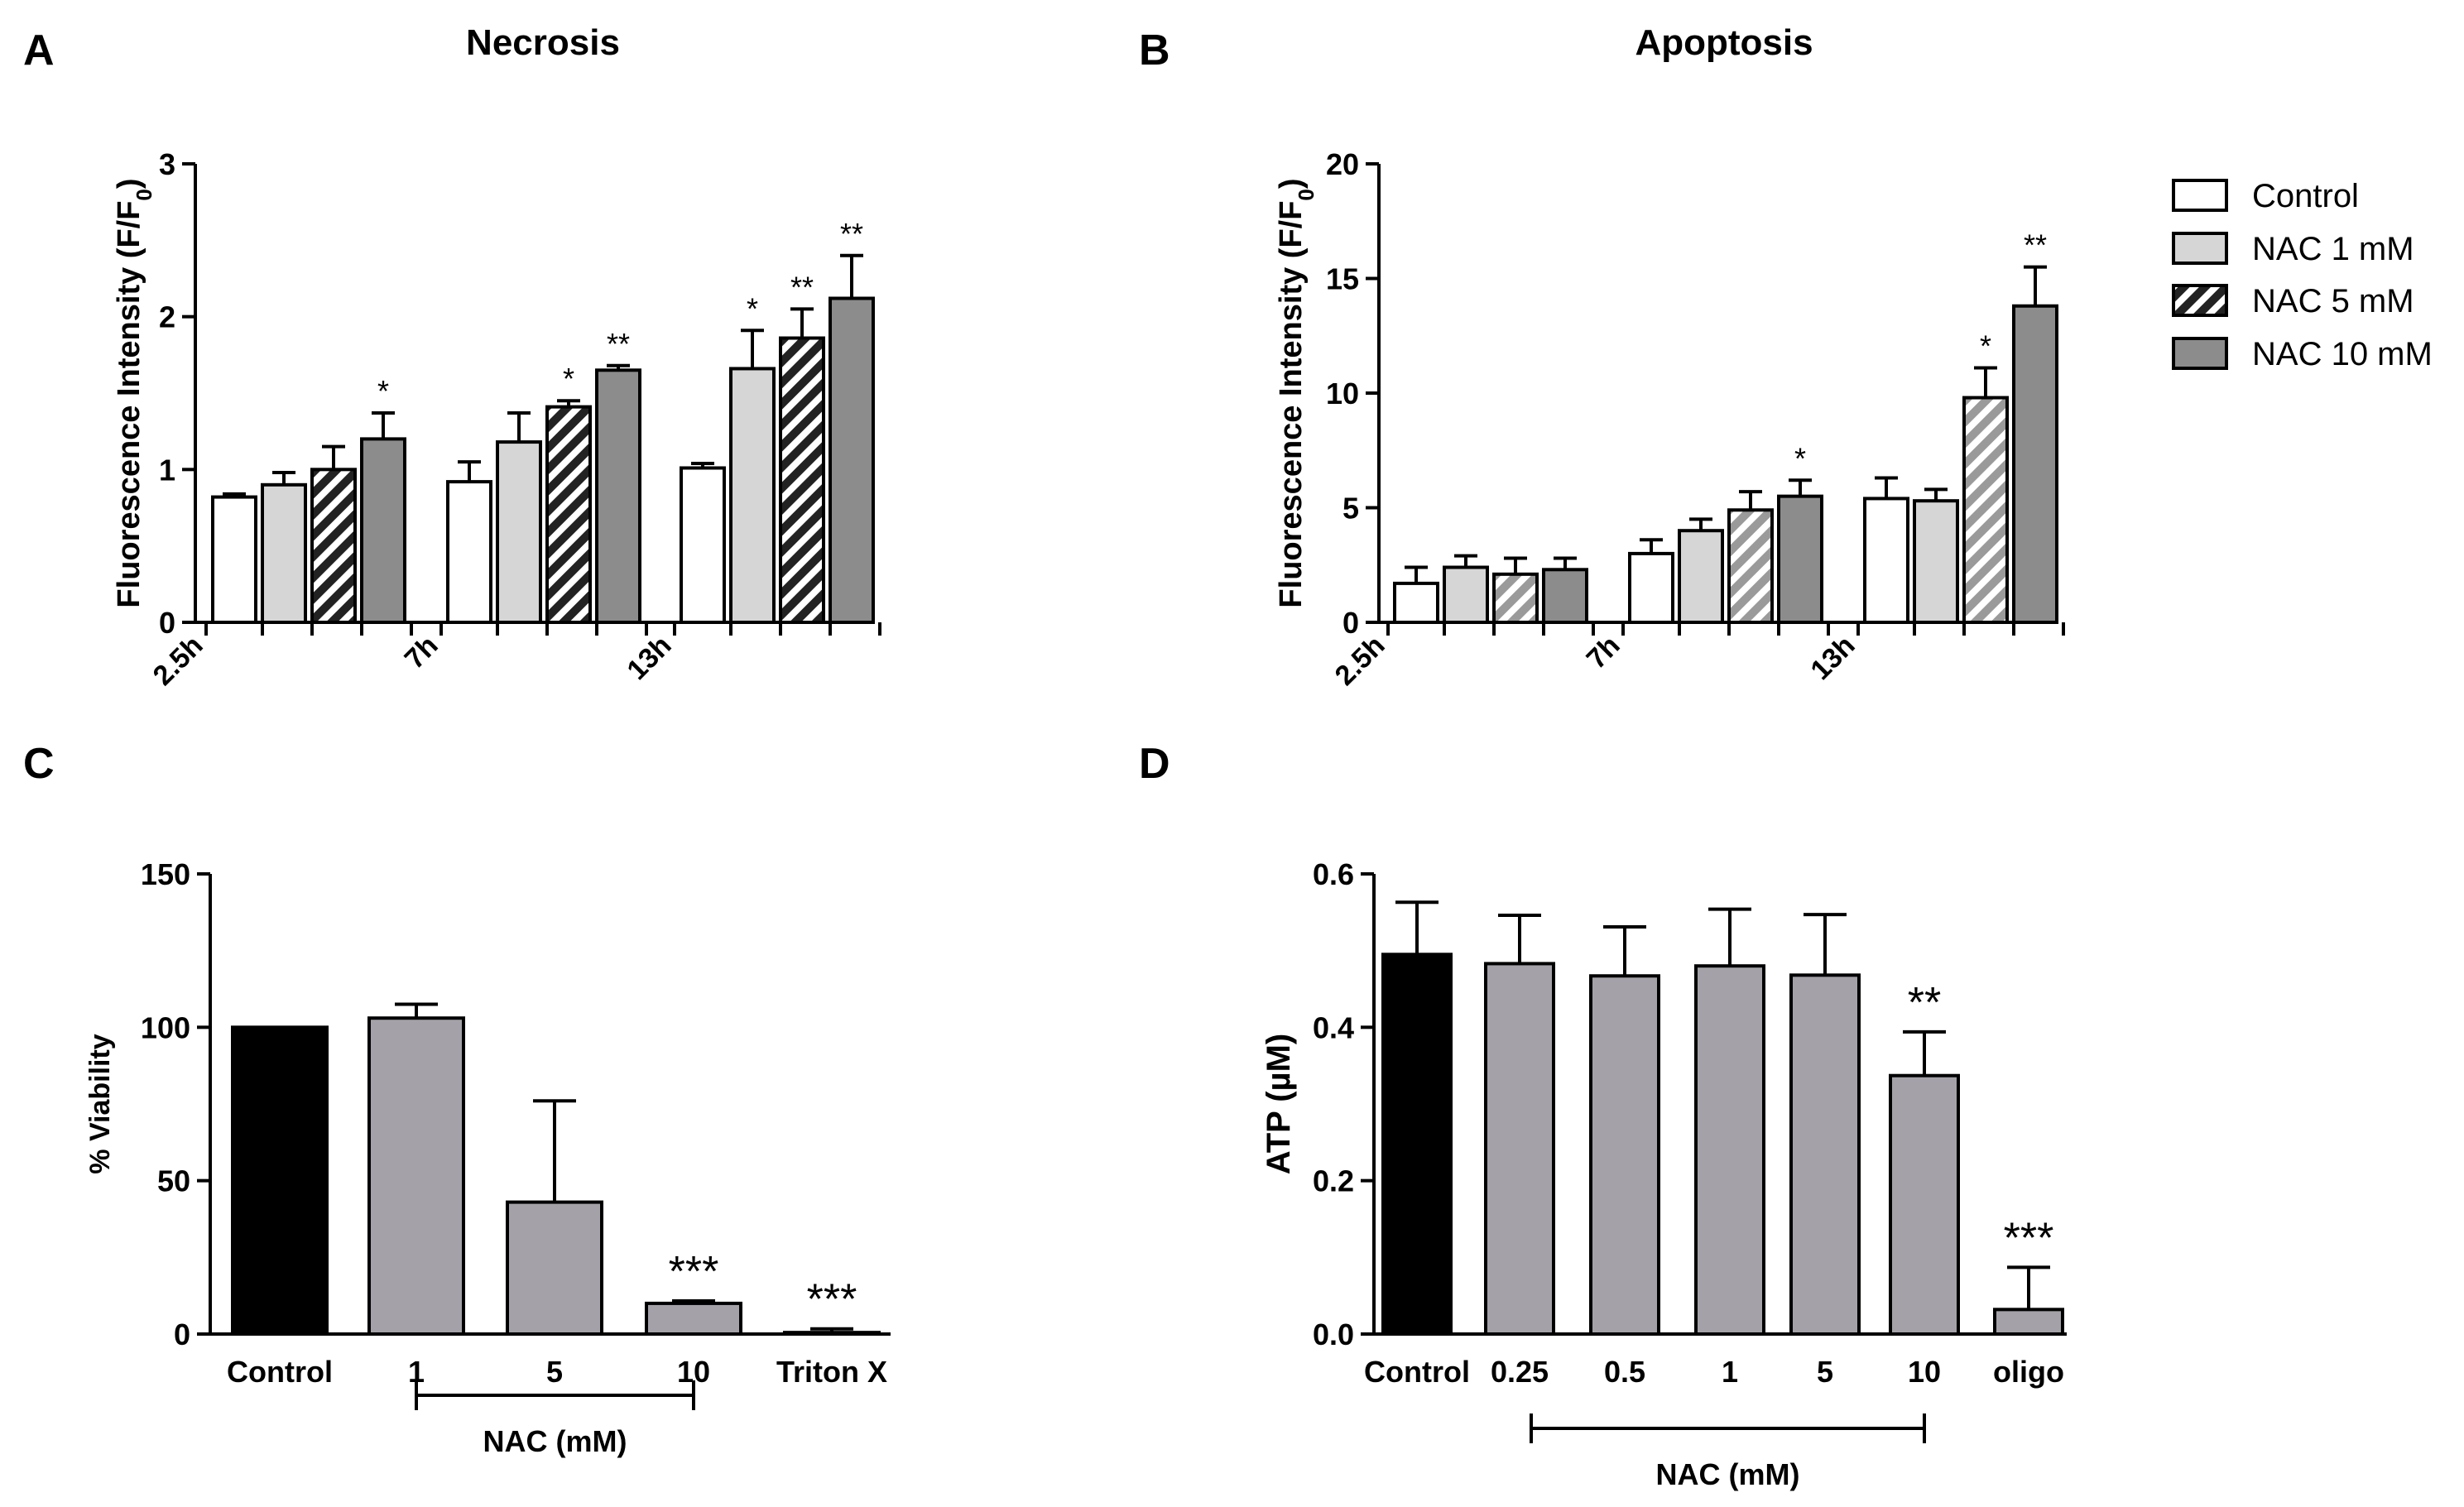 The width and height of the screenshot is (2464, 1507). Describe the element at coordinates (1924, 1372) in the screenshot. I see `atp-x-tick-label: 10` at that location.